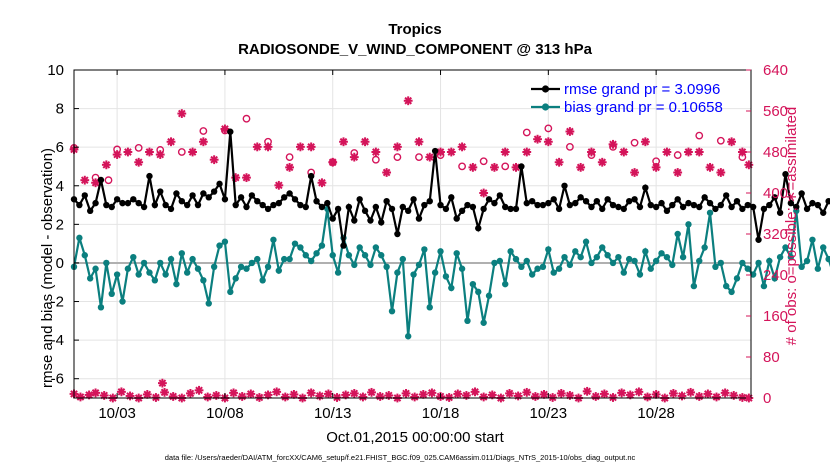 This screenshot has width=830, height=470. I want to click on y-tick-label: 0, so click(60, 263).